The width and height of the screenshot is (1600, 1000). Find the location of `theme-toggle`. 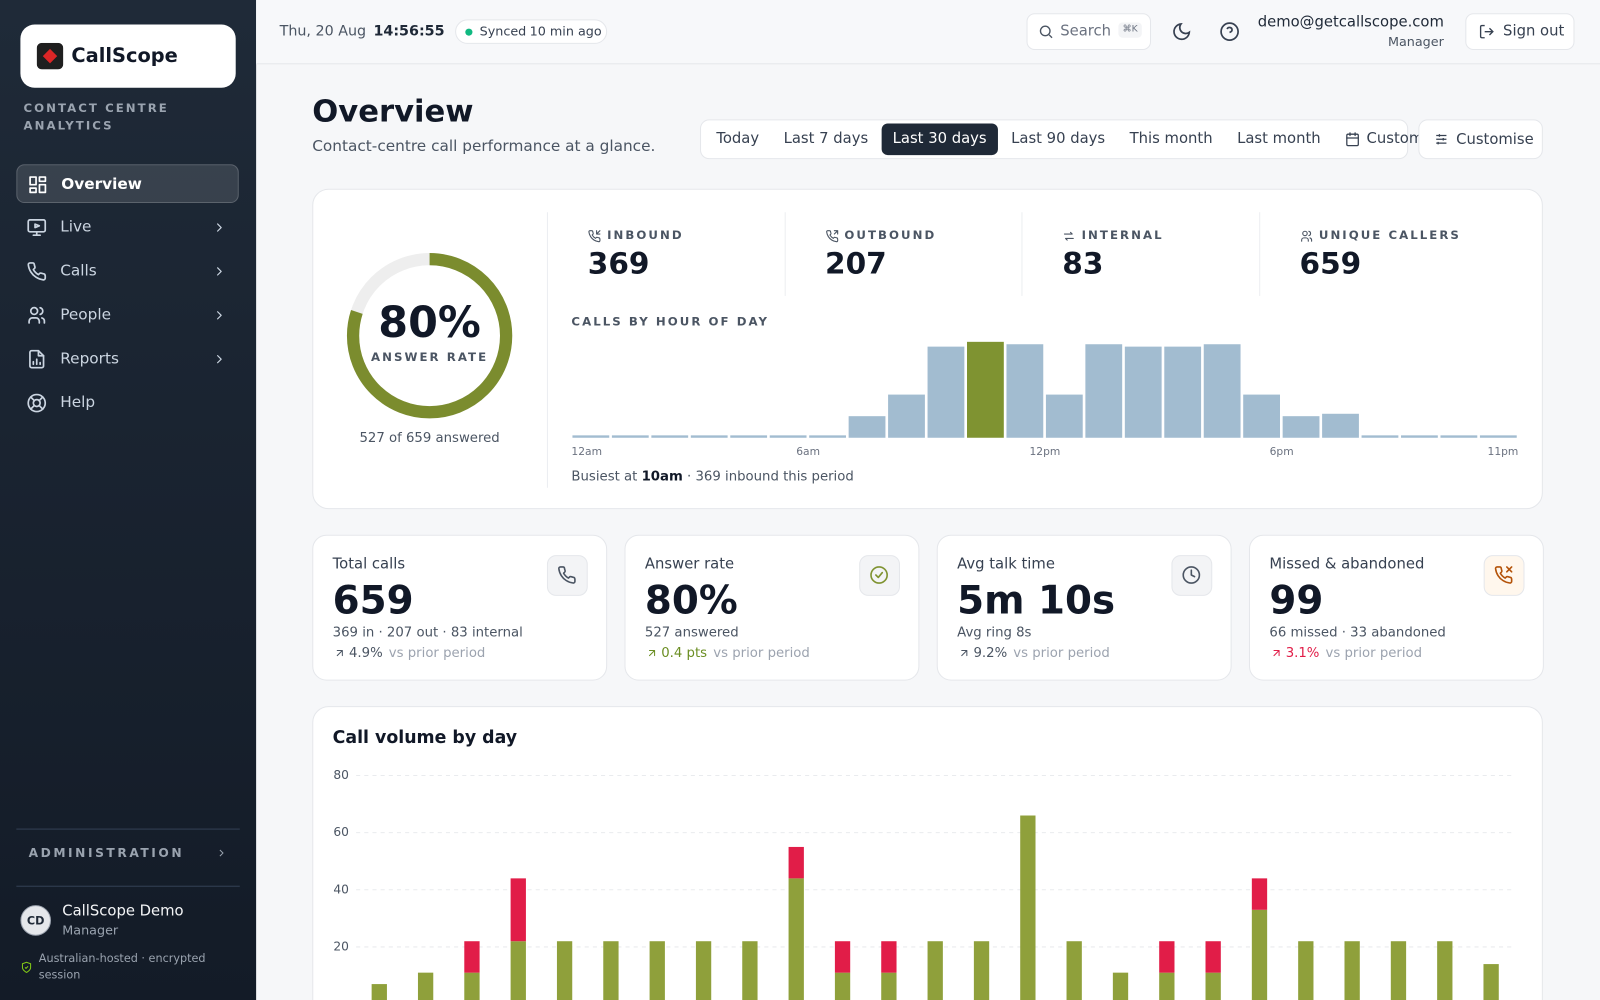

theme-toggle is located at coordinates (1181, 31).